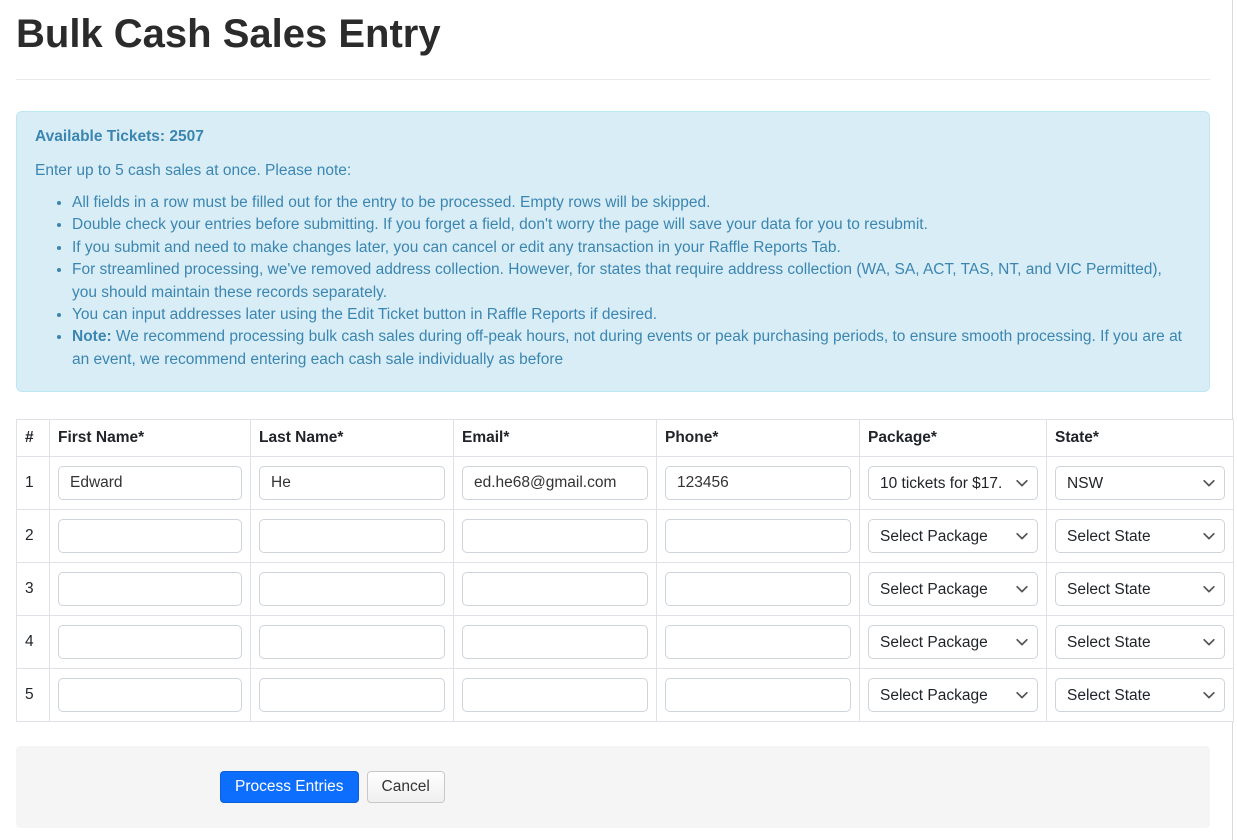  I want to click on process-entries-button: Process Entries, so click(289, 787).